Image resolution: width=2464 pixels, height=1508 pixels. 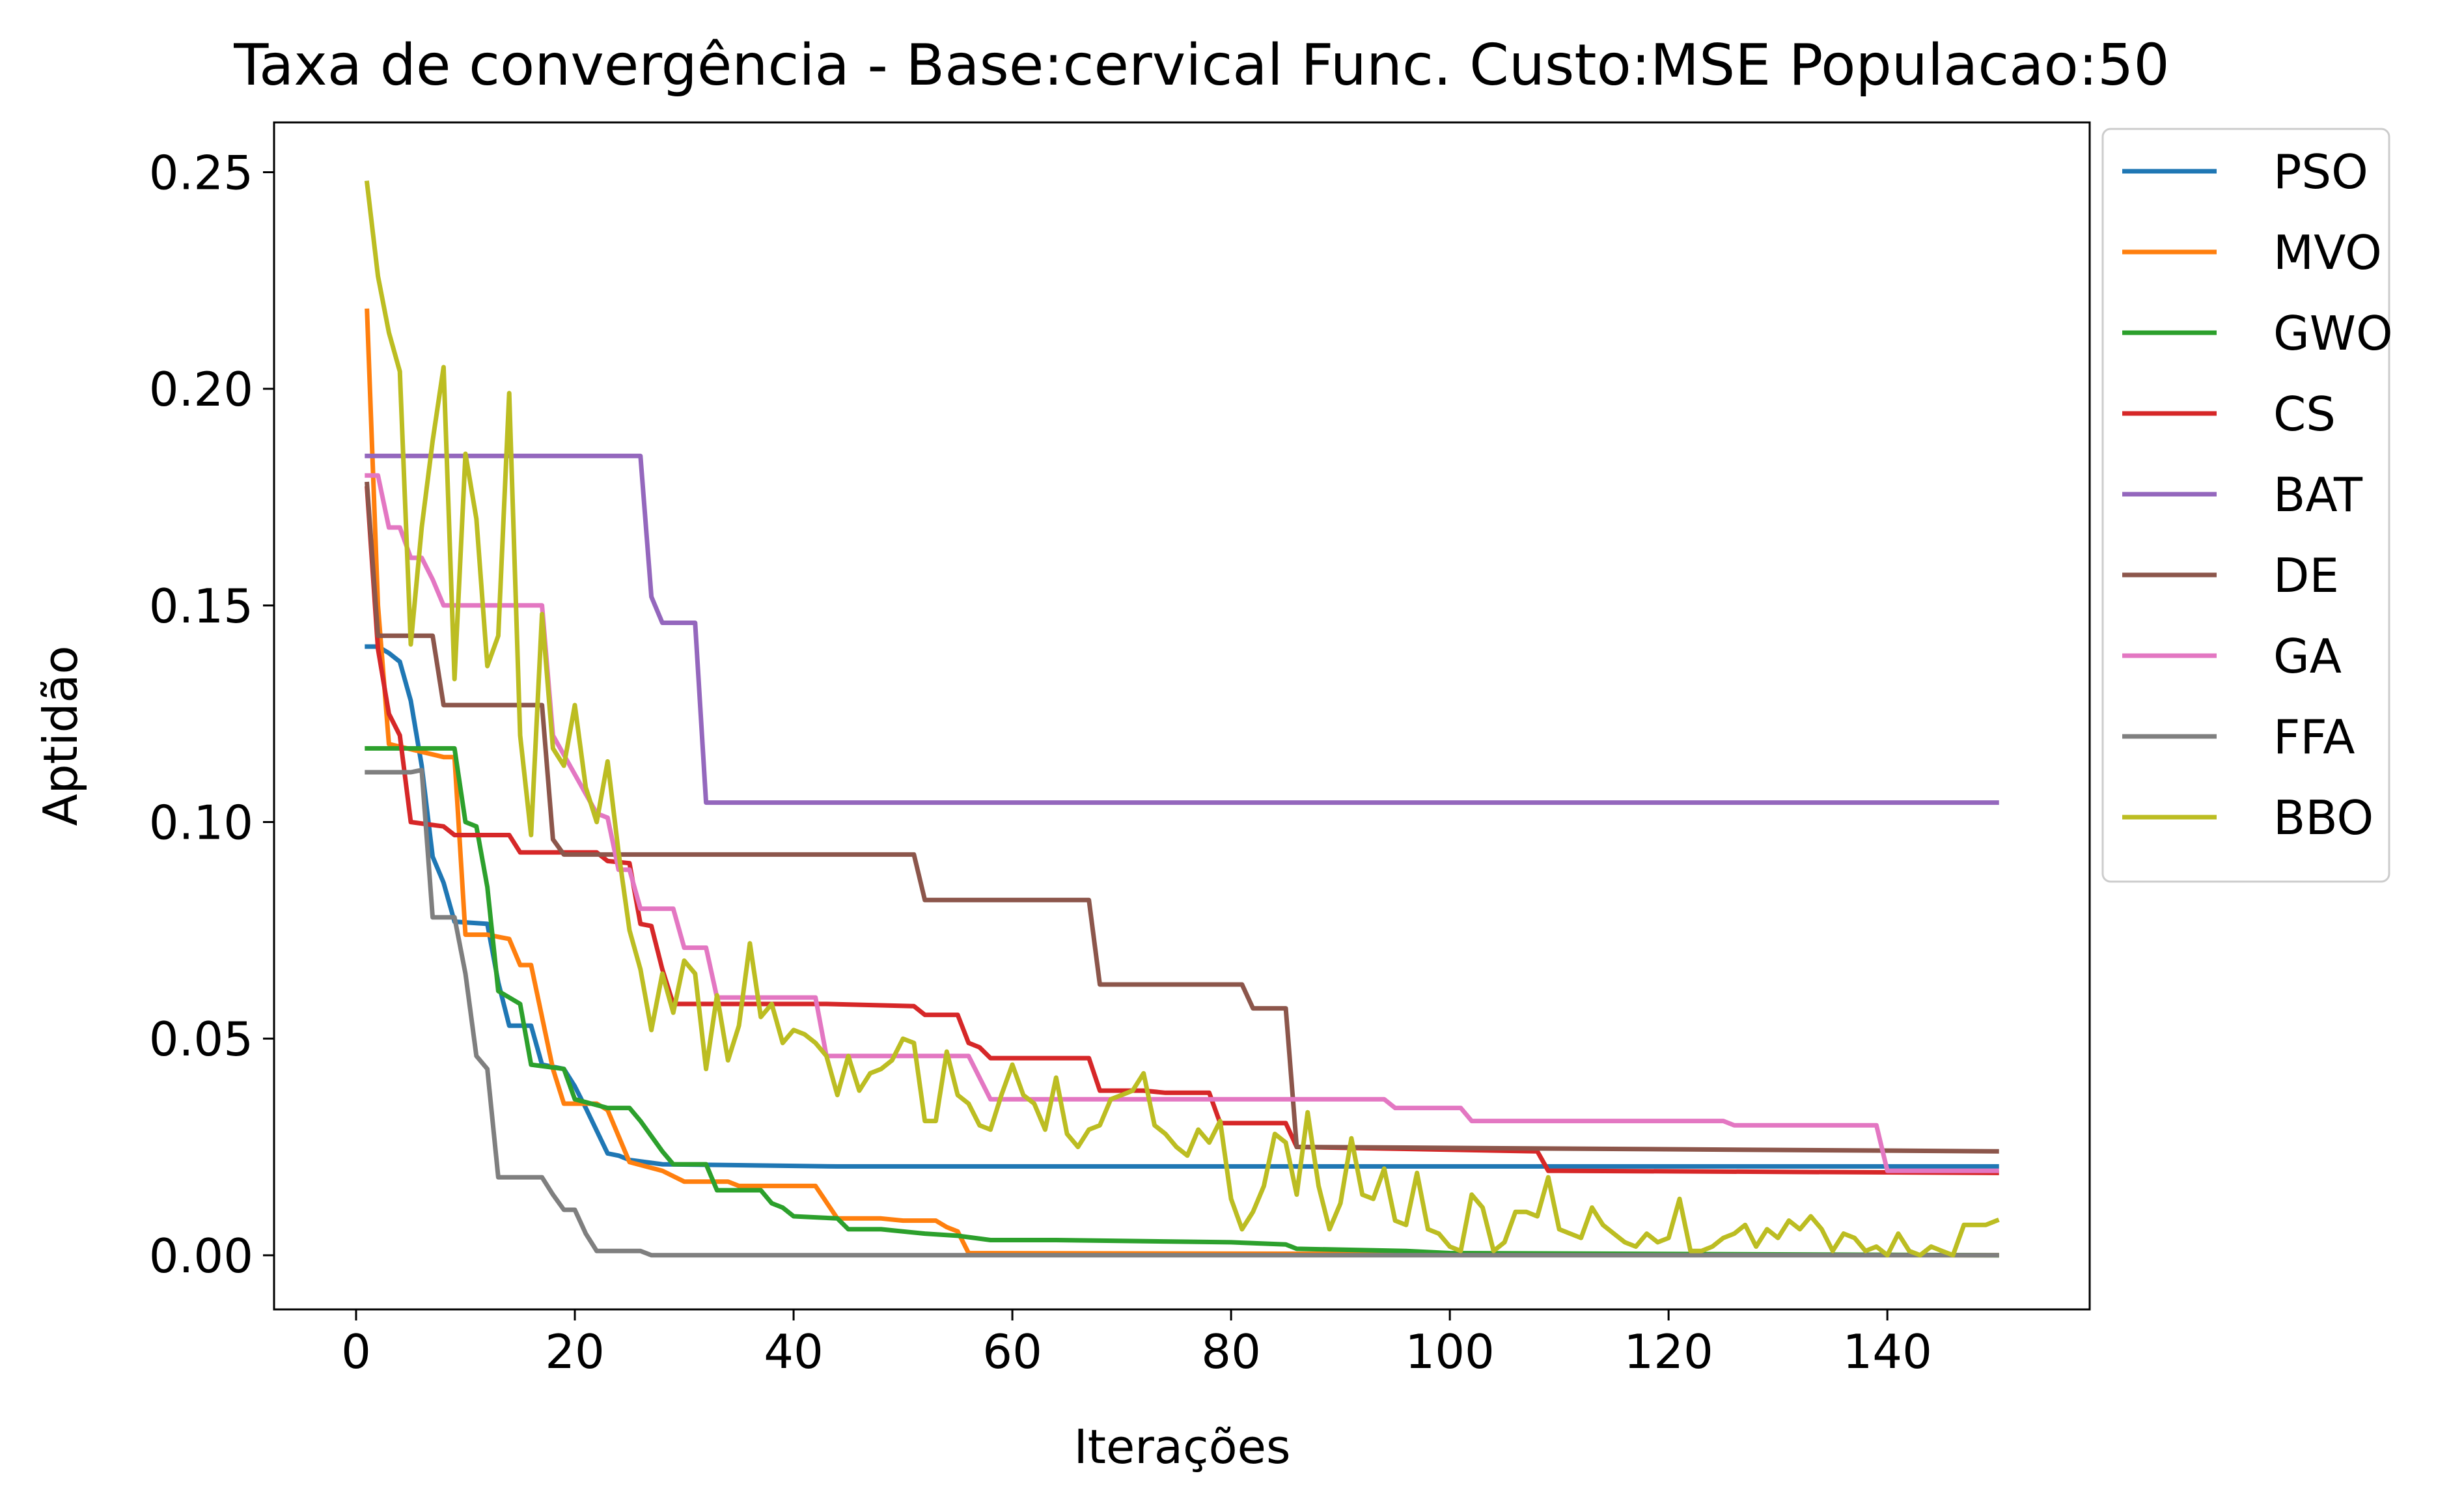 What do you see at coordinates (211, 714) in the screenshot?
I see `y-axis-ticks: 0.00 0.05 0.10 0.15 0.20 0.25` at bounding box center [211, 714].